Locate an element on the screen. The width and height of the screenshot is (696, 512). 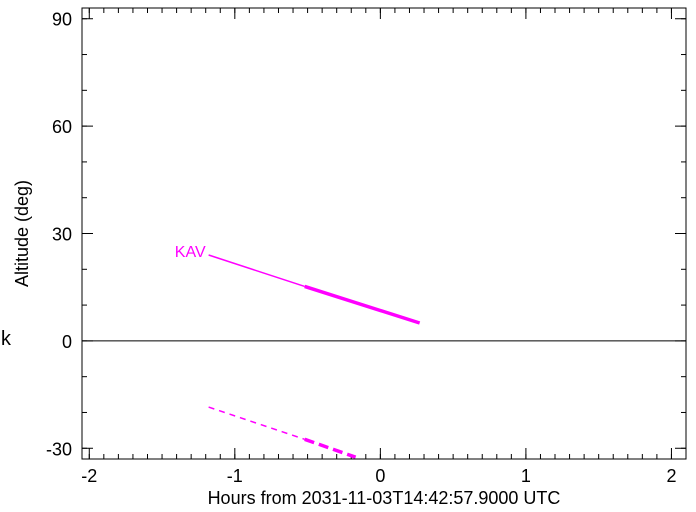
x-tick-label: 2 is located at coordinates (671, 476).